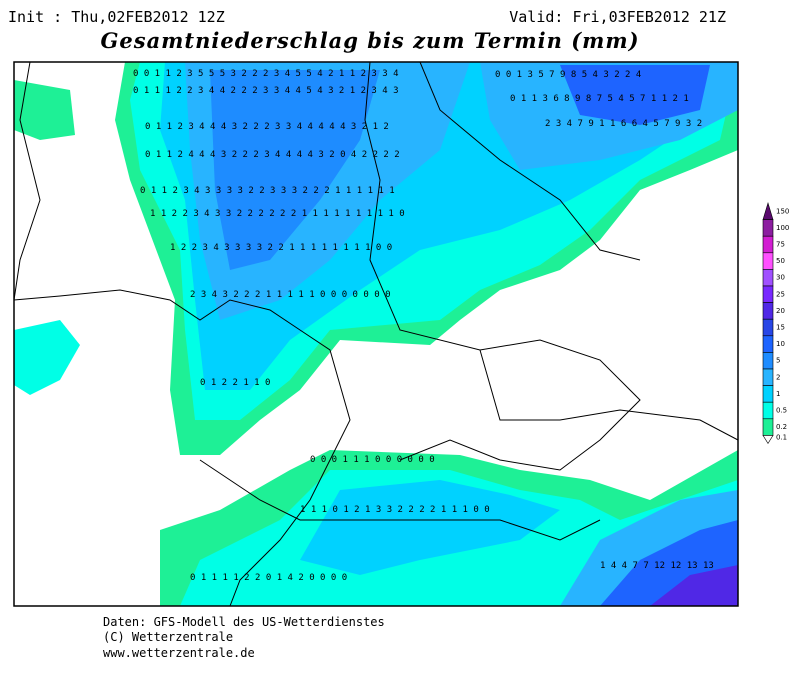 The image size is (798, 675). Describe the element at coordinates (782, 211) in the screenshot. I see `legend-label: 150` at that location.